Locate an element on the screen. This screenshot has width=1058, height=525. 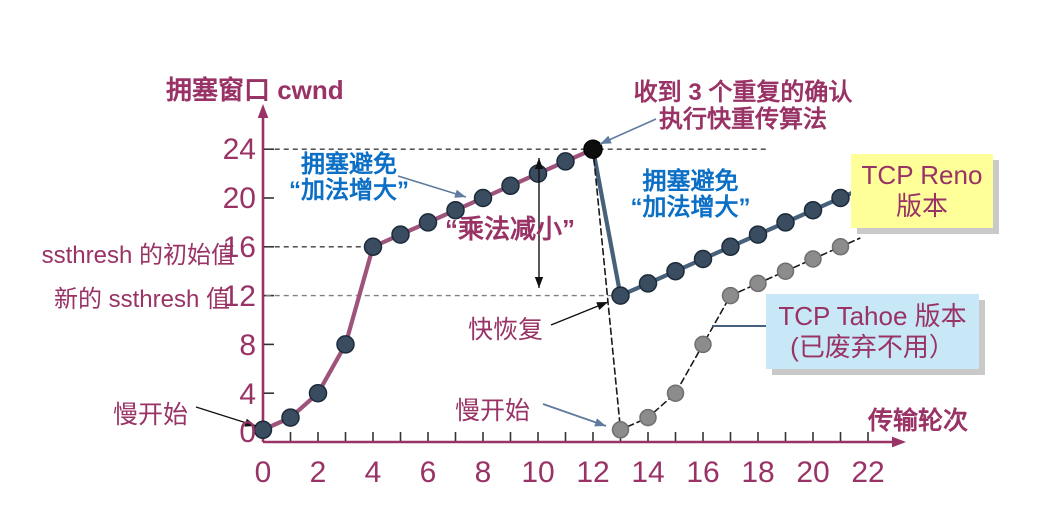
x-tick-18: 18 is located at coordinates (758, 472).